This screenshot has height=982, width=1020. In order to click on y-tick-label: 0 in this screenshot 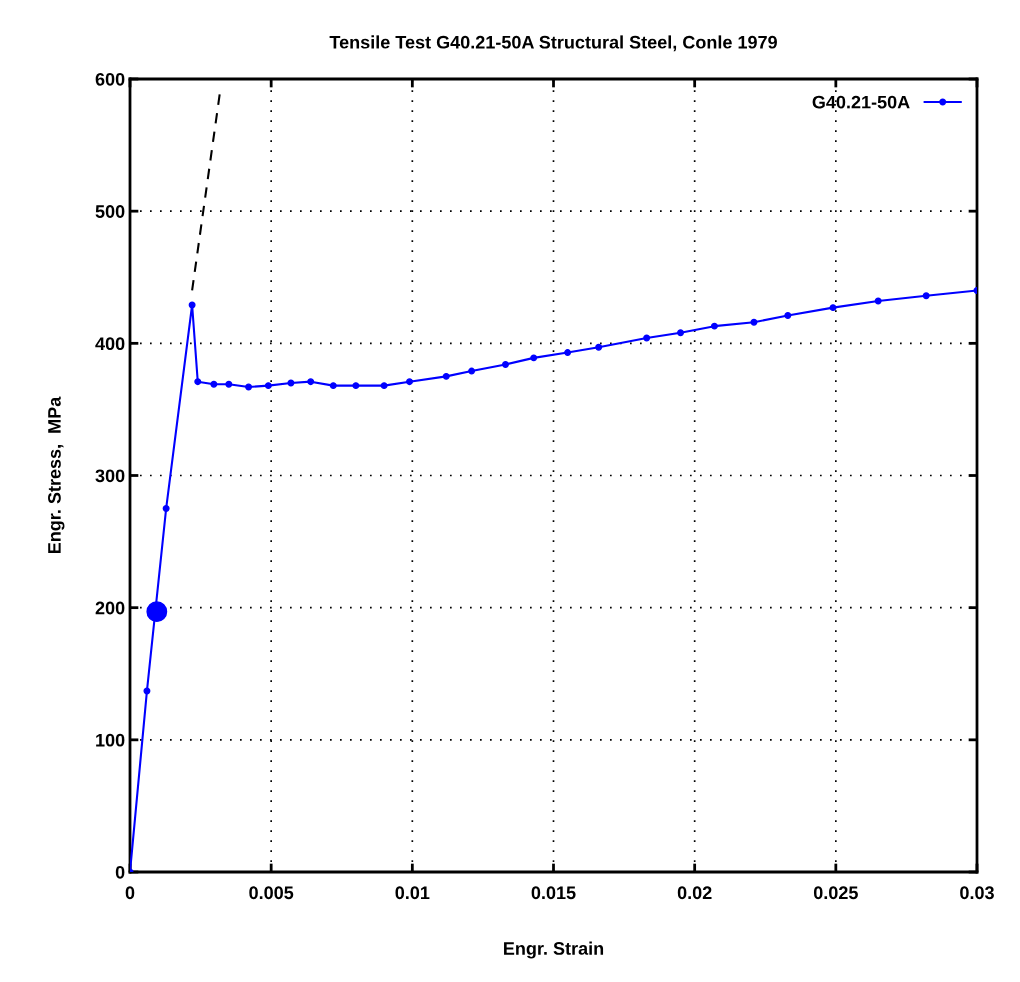, I will do `click(120, 872)`.